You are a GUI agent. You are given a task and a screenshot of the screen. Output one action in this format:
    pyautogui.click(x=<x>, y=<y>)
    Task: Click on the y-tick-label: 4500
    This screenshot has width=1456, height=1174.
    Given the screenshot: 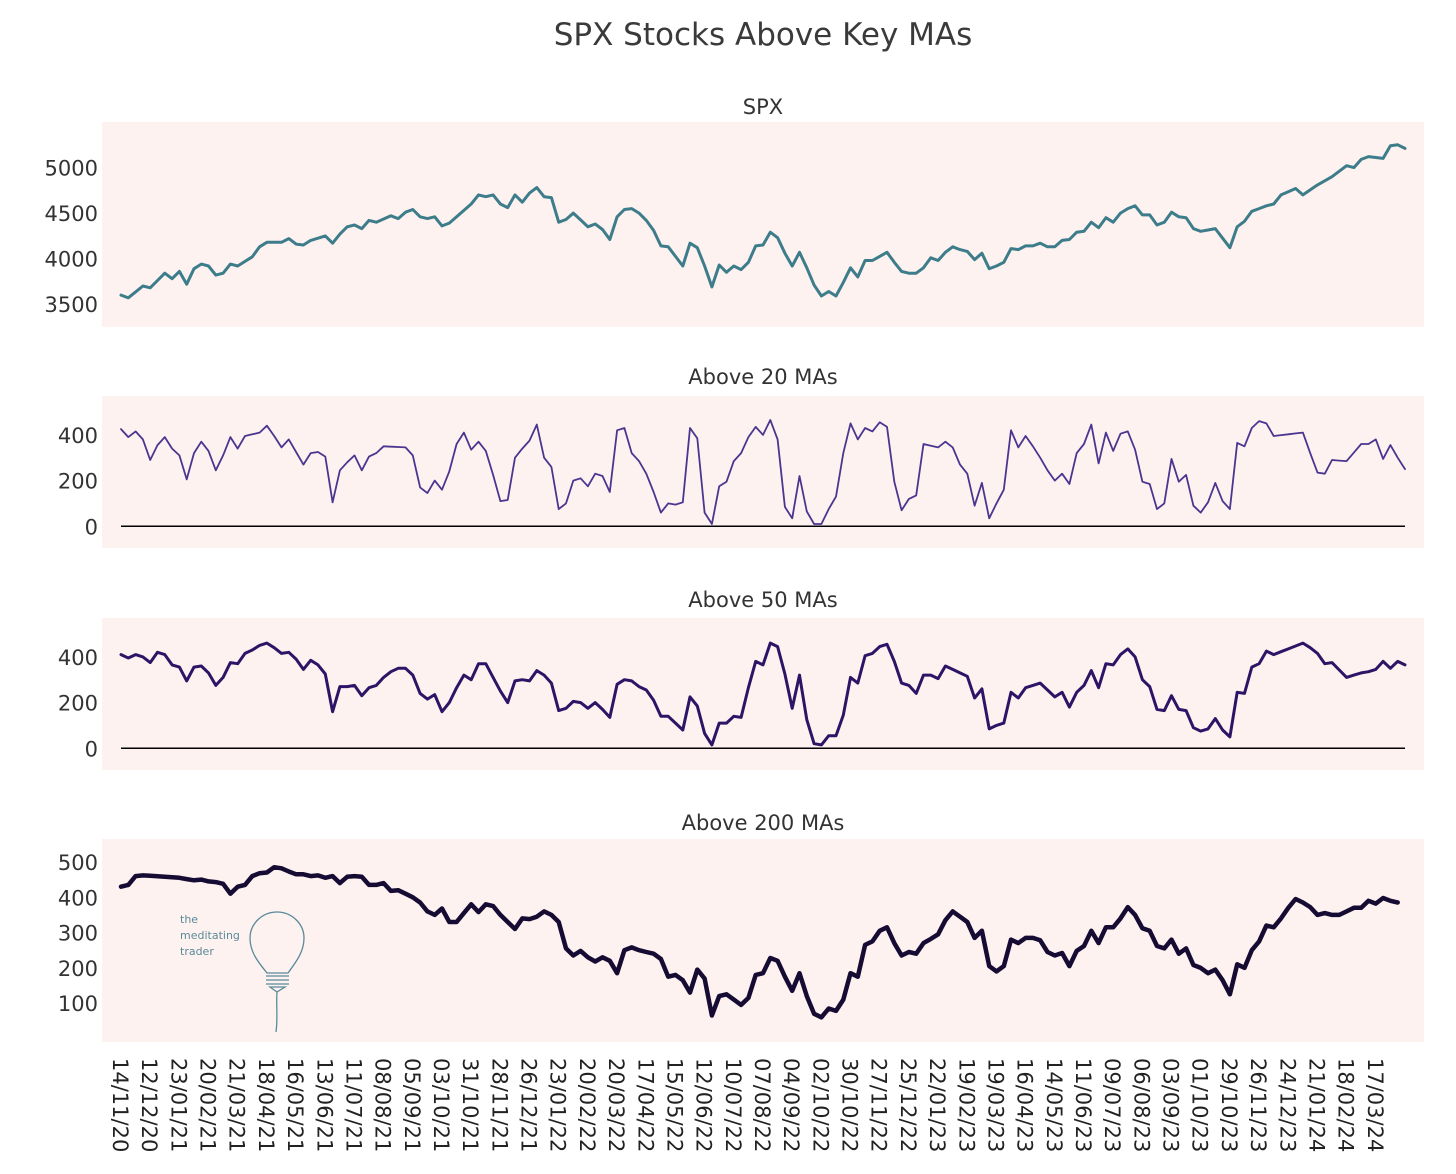 What is the action you would take?
    pyautogui.click(x=71, y=214)
    